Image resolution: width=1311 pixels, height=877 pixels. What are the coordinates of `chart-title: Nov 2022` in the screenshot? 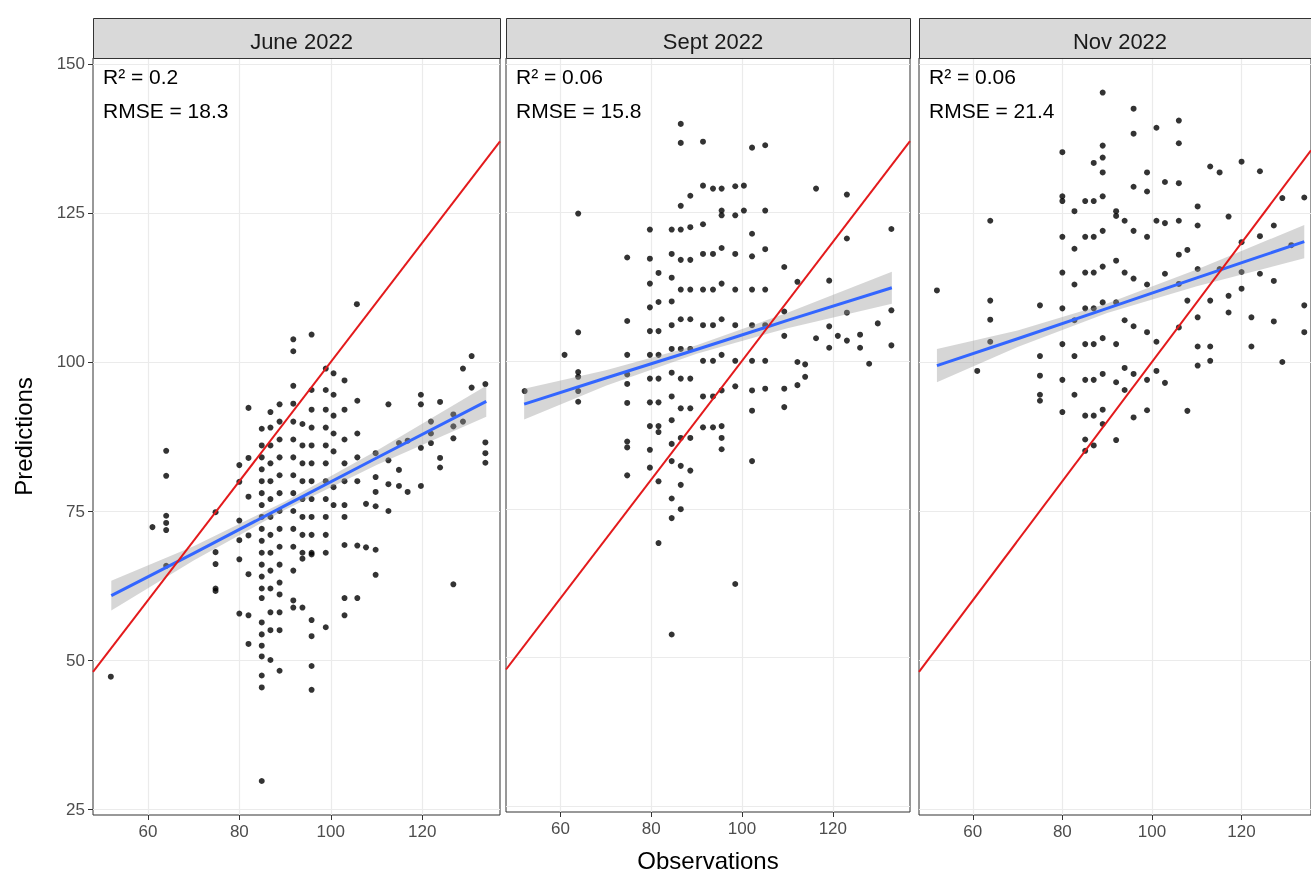 It's located at (1120, 41).